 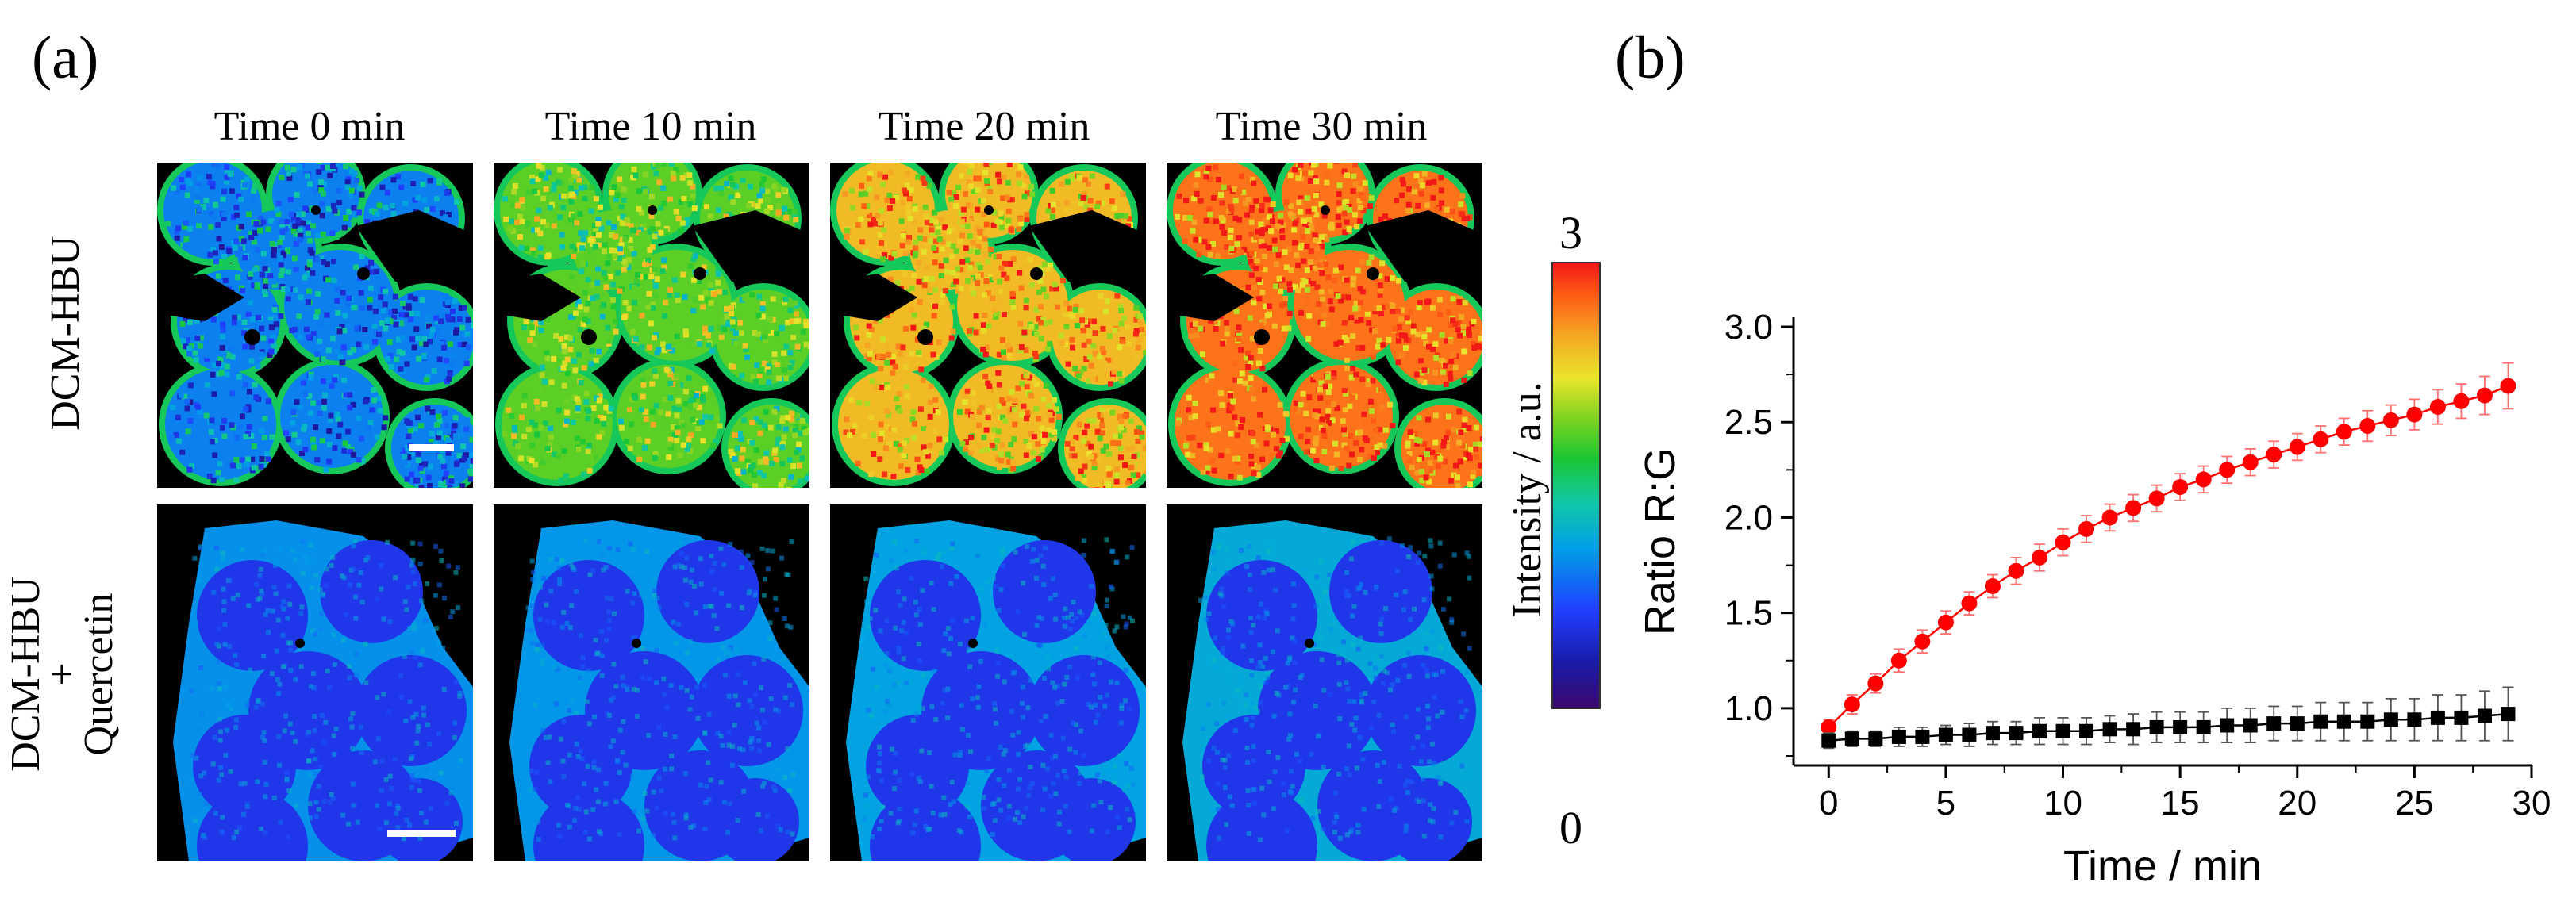 I want to click on row-label-line: DCM-HBU, so click(x=65, y=333).